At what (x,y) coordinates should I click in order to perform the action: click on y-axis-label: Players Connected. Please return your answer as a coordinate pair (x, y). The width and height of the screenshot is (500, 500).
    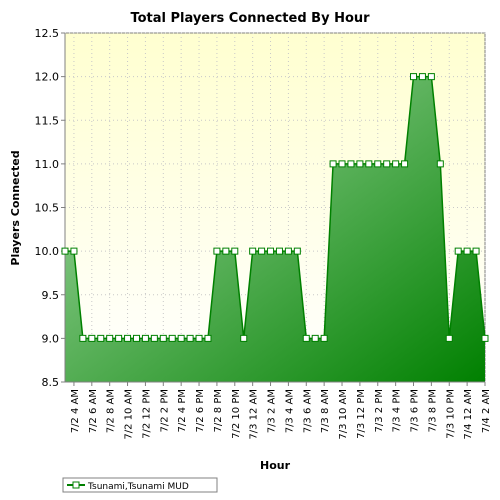
    Looking at the image, I should click on (15, 207).